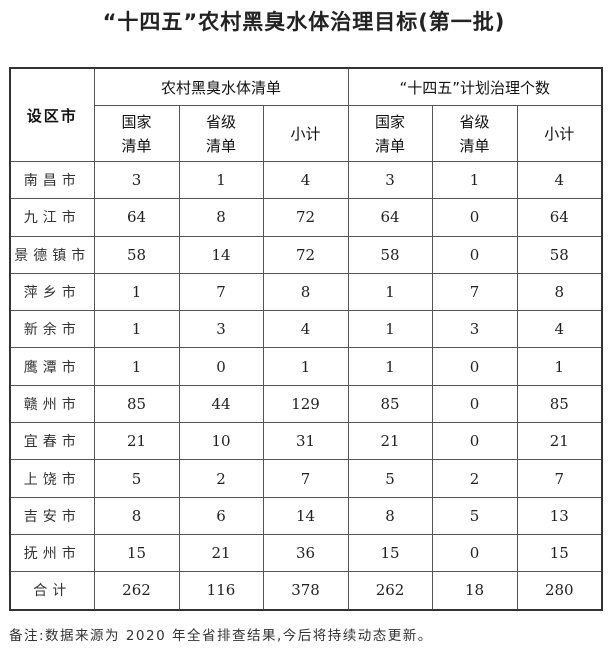 This screenshot has height=648, width=608. What do you see at coordinates (304, 22) in the screenshot?
I see `page-title: “十四五”农村黑臭水体治理目标(第一批)` at bounding box center [304, 22].